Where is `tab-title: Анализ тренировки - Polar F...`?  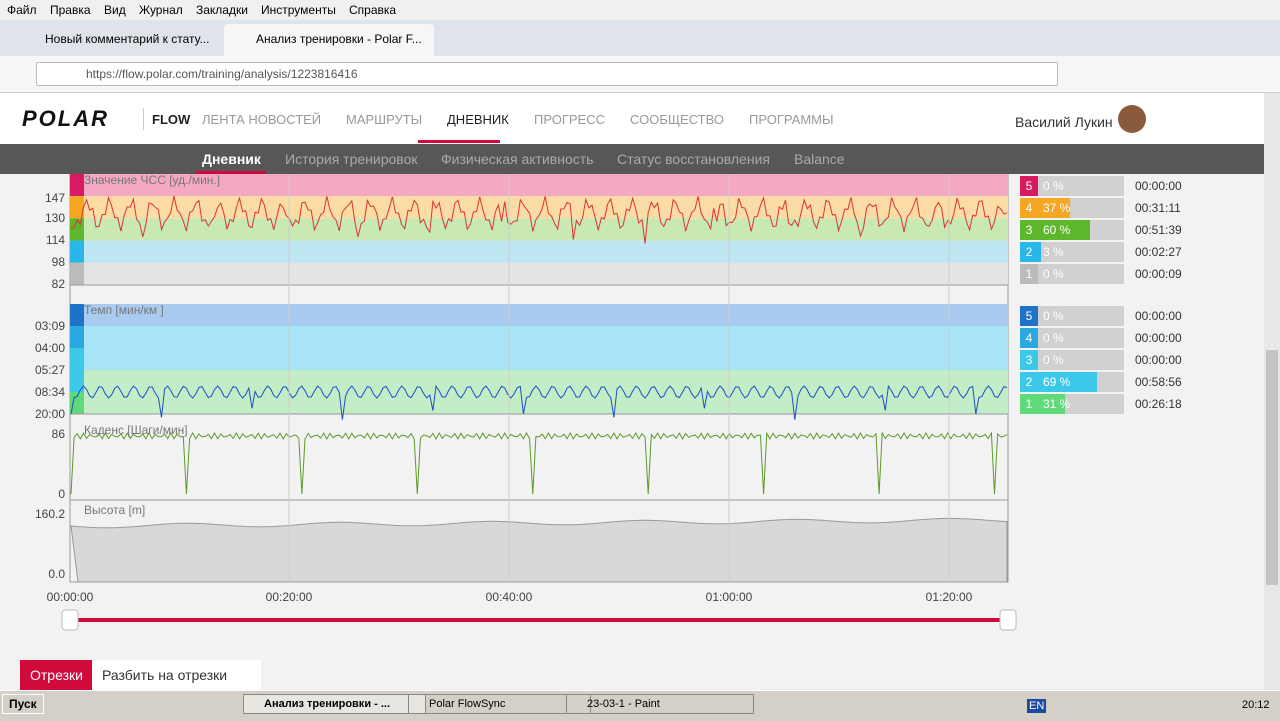 tab-title: Анализ тренировки - Polar F... is located at coordinates (339, 39).